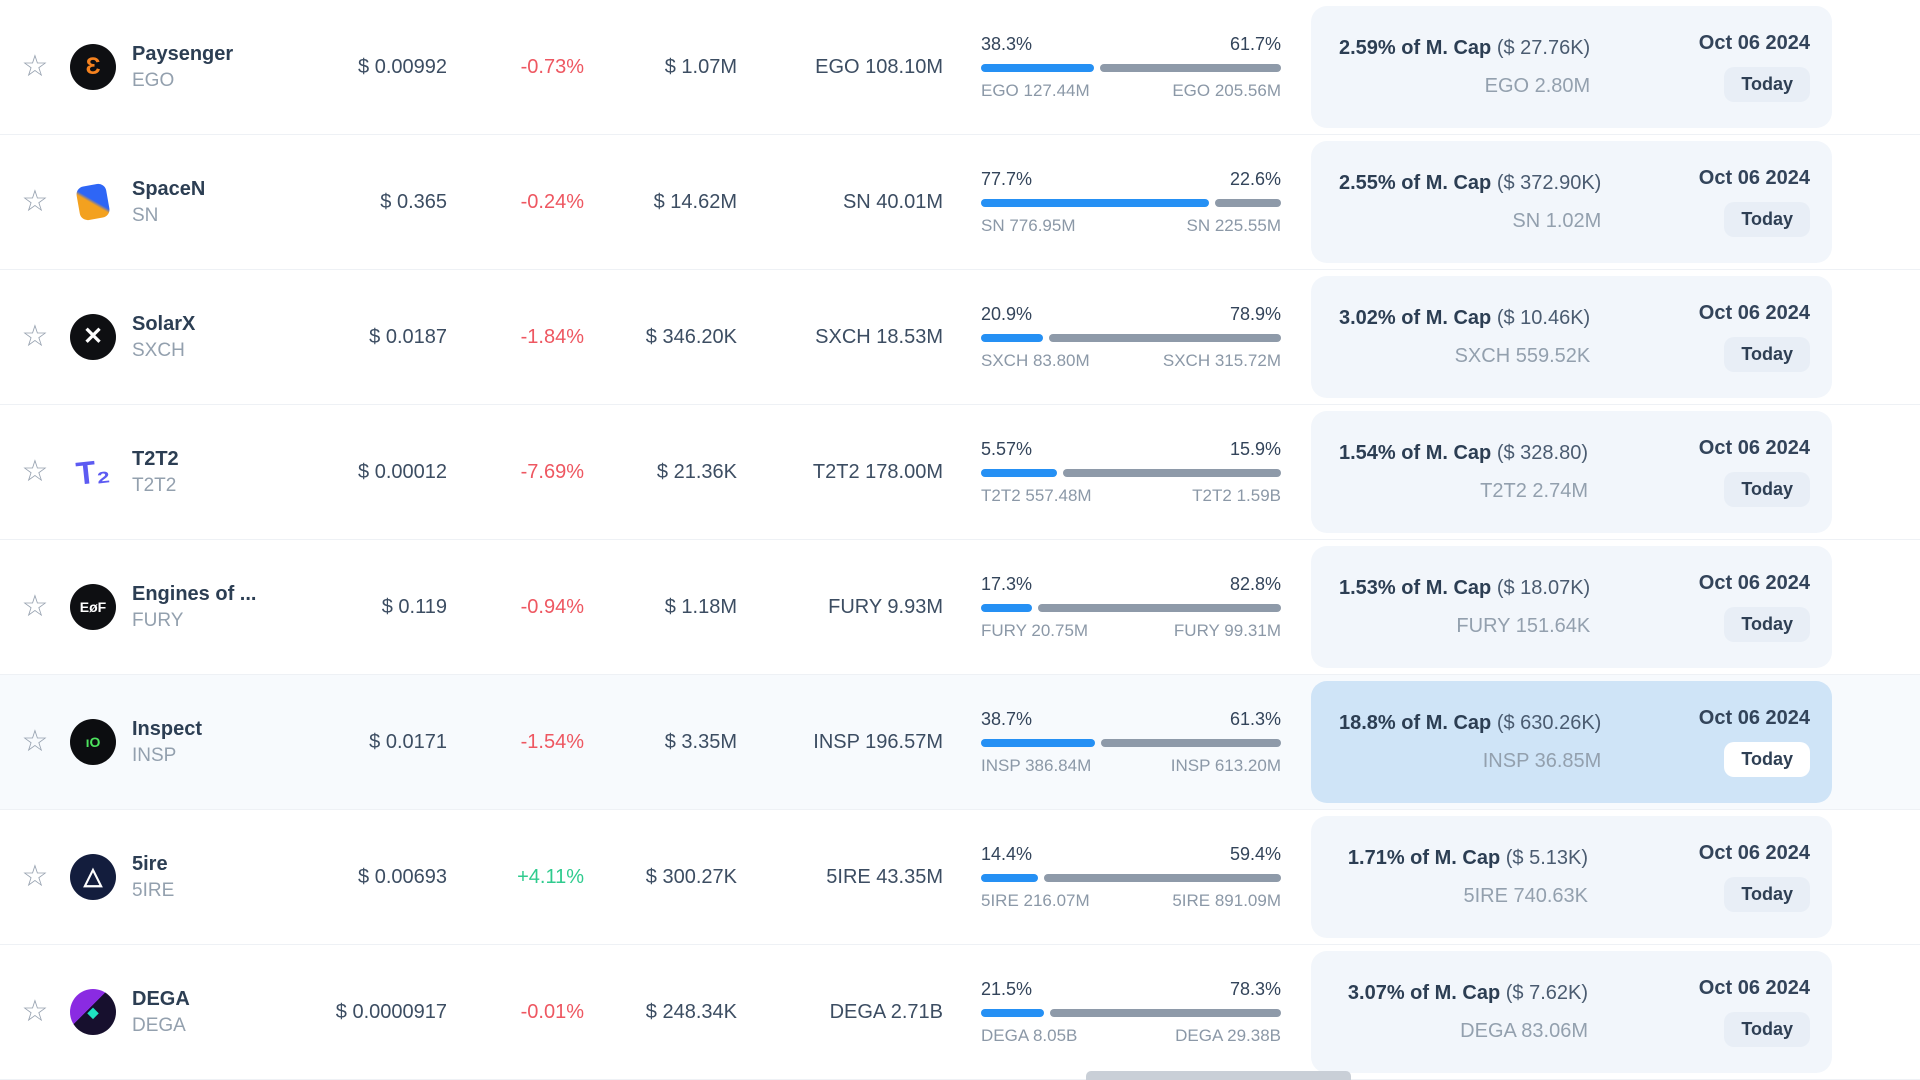  What do you see at coordinates (1549, 182) in the screenshot?
I see `mcap-usd-label: ($ 372.90K)` at bounding box center [1549, 182].